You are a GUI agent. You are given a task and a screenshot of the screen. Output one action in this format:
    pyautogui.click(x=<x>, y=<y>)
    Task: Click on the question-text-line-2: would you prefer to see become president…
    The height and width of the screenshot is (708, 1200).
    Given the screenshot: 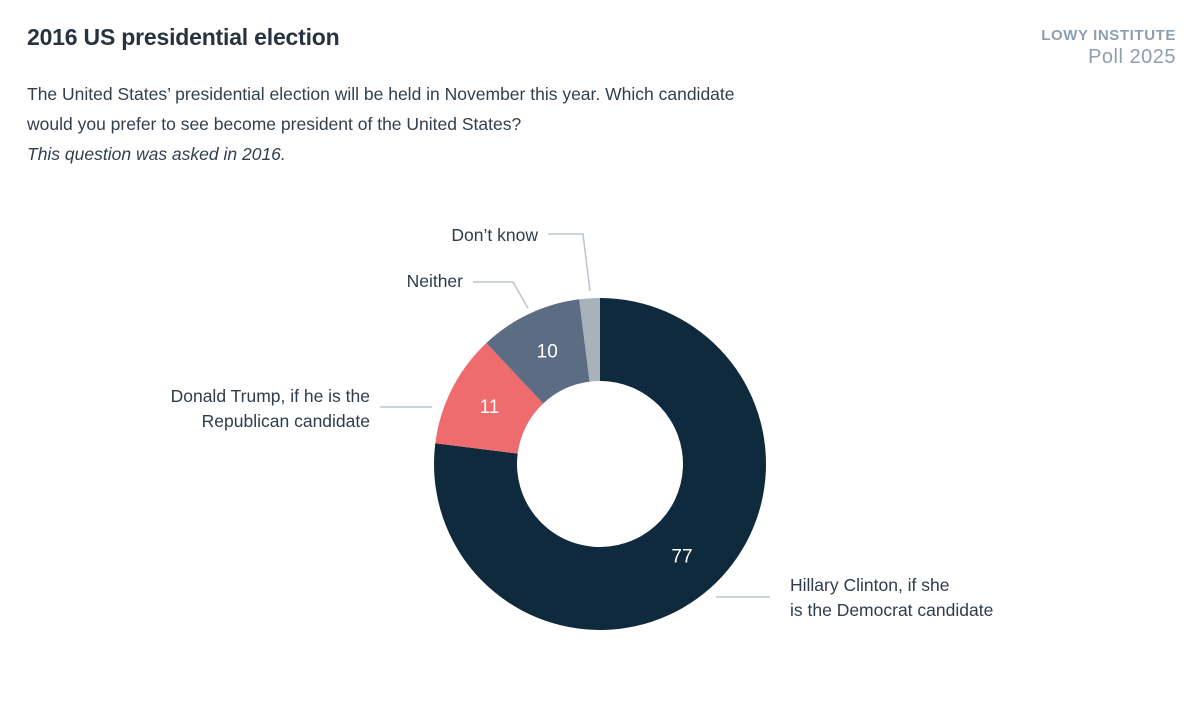 What is the action you would take?
    pyautogui.click(x=274, y=124)
    